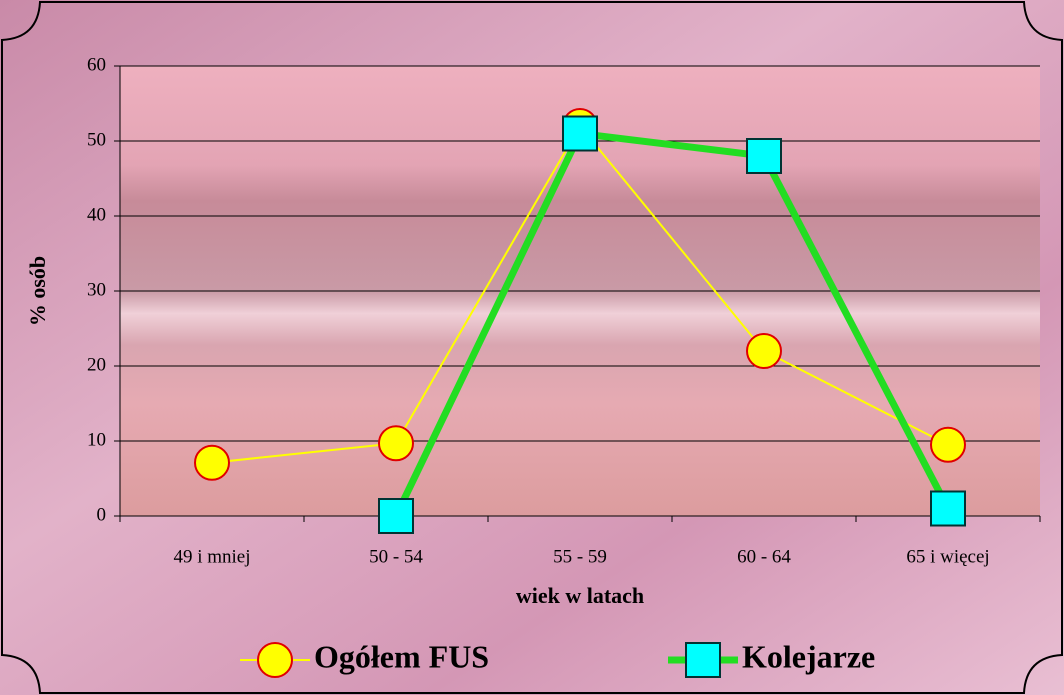 This screenshot has width=1064, height=695. Describe the element at coordinates (96, 439) in the screenshot. I see `y-tick-label: 10` at that location.